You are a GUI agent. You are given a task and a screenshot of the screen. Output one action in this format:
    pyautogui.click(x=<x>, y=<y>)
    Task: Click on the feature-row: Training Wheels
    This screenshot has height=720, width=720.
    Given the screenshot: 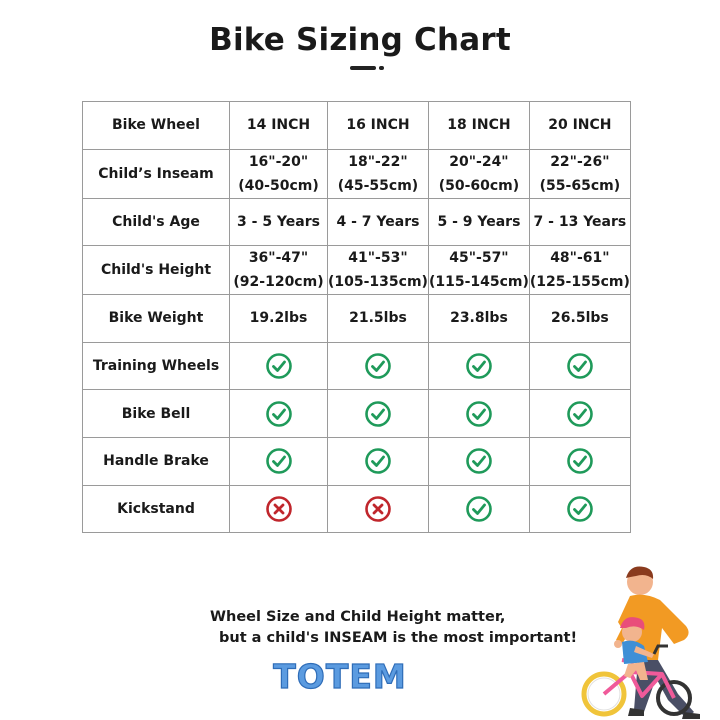 What is the action you would take?
    pyautogui.click(x=356, y=366)
    